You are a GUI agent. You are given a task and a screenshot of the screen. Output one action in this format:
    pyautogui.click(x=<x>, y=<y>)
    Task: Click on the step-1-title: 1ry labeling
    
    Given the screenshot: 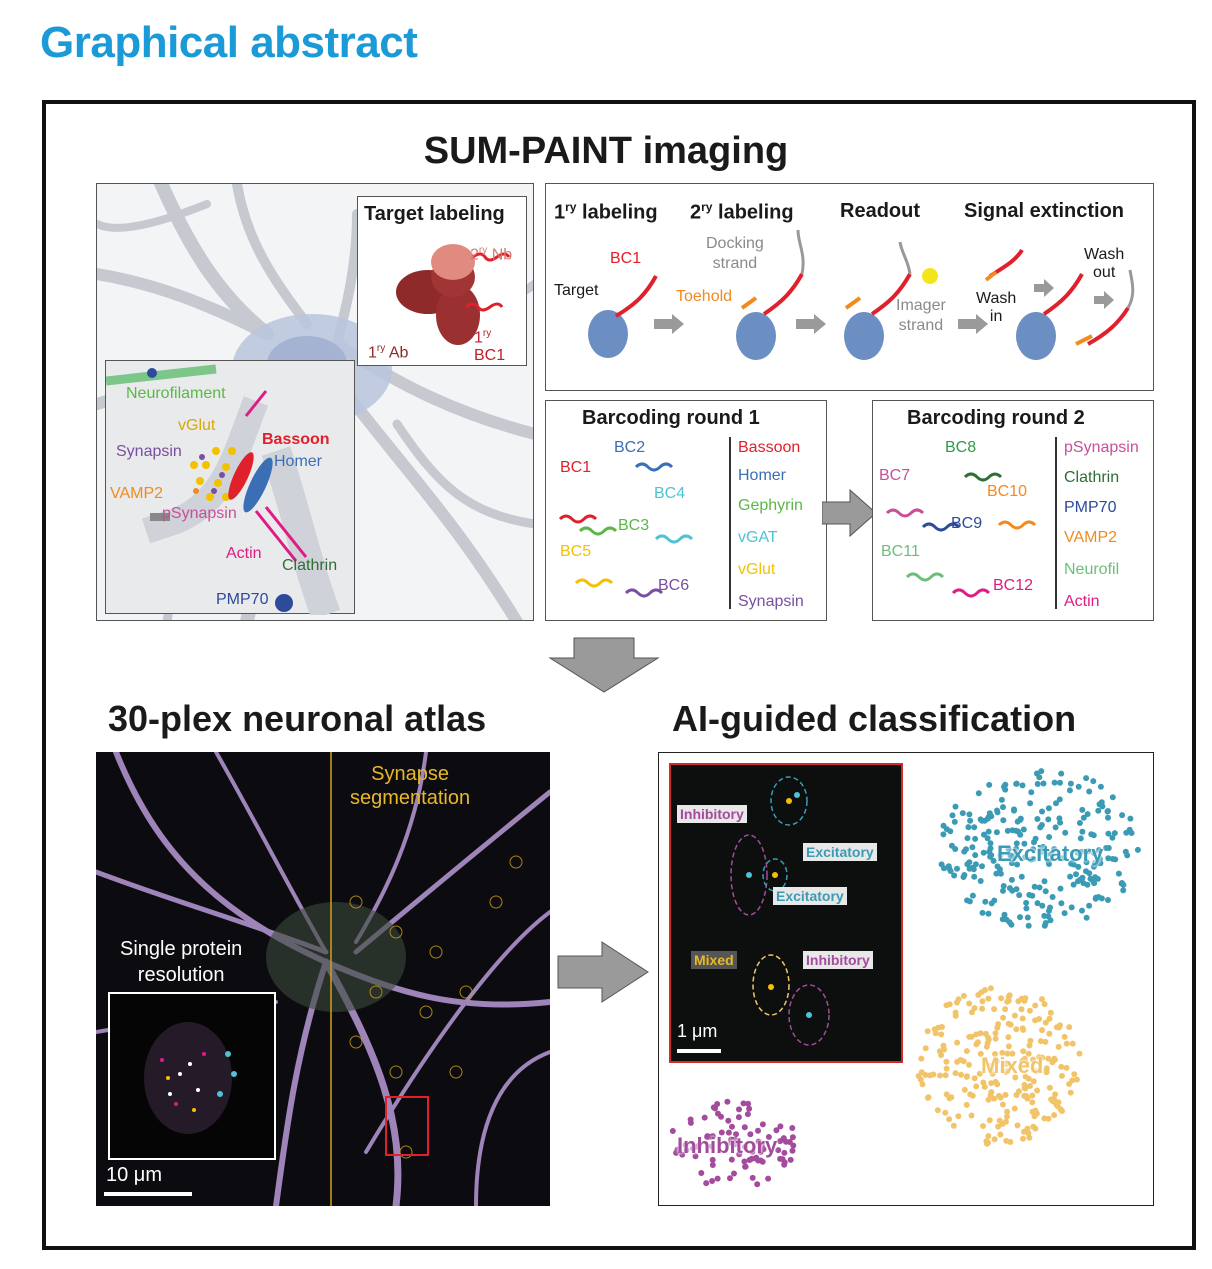 What is the action you would take?
    pyautogui.click(x=606, y=212)
    